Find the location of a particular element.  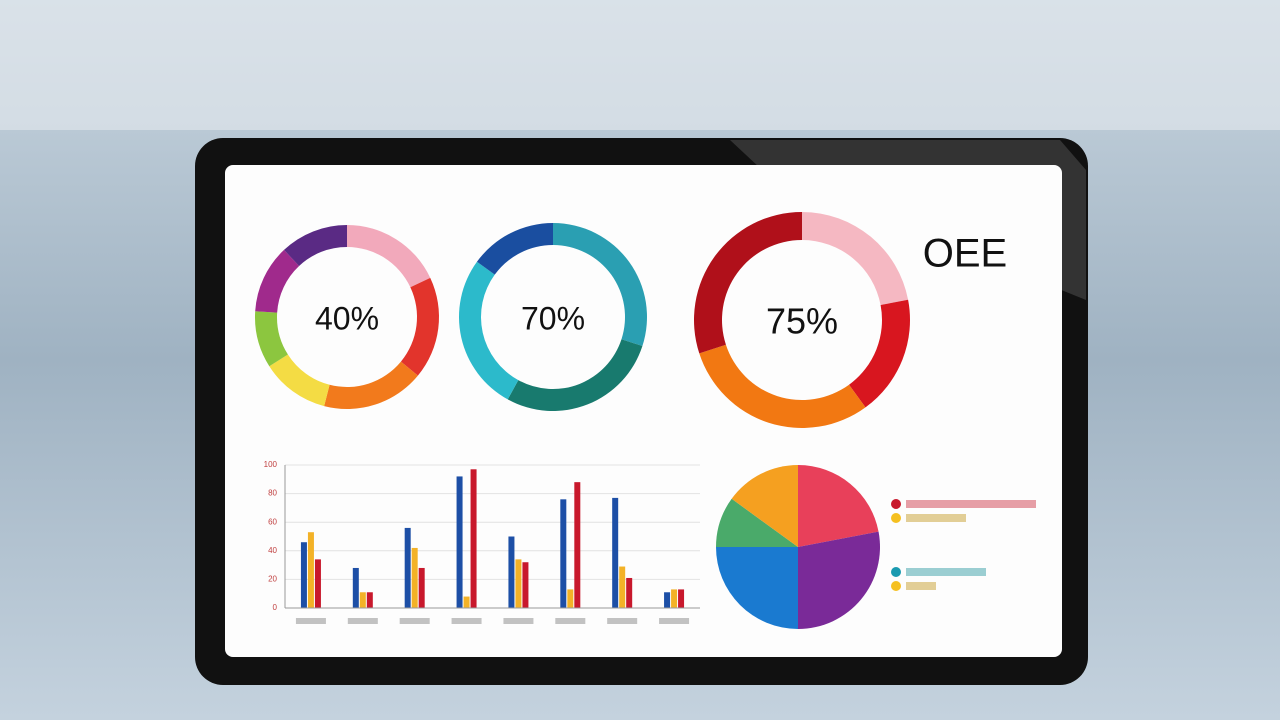

heading: OEE is located at coordinates (965, 254).